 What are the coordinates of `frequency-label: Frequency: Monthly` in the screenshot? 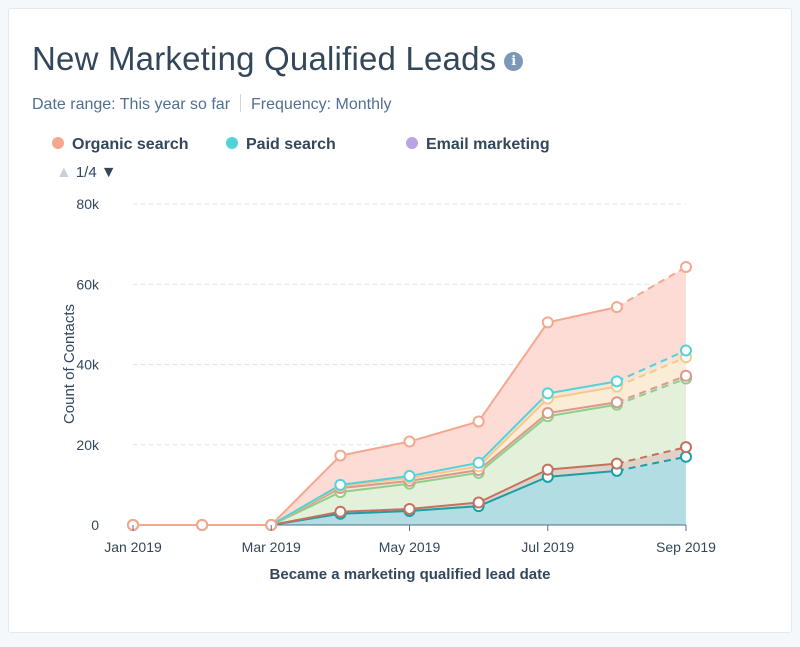 It's located at (321, 104).